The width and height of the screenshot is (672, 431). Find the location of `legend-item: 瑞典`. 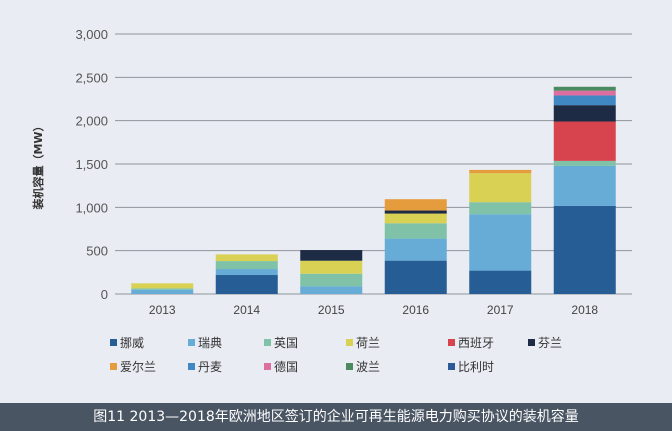

legend-item: 瑞典 is located at coordinates (205, 342).